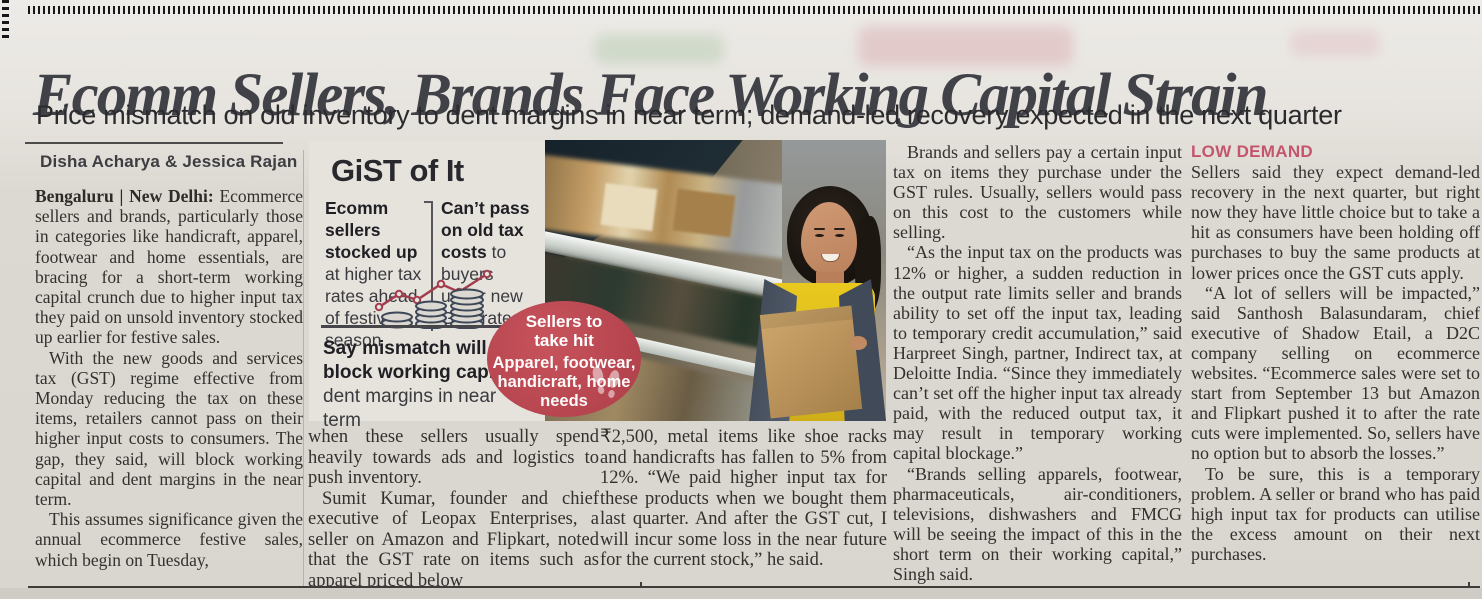  Describe the element at coordinates (5, 19) in the screenshot. I see `edge-fold-marks` at that location.